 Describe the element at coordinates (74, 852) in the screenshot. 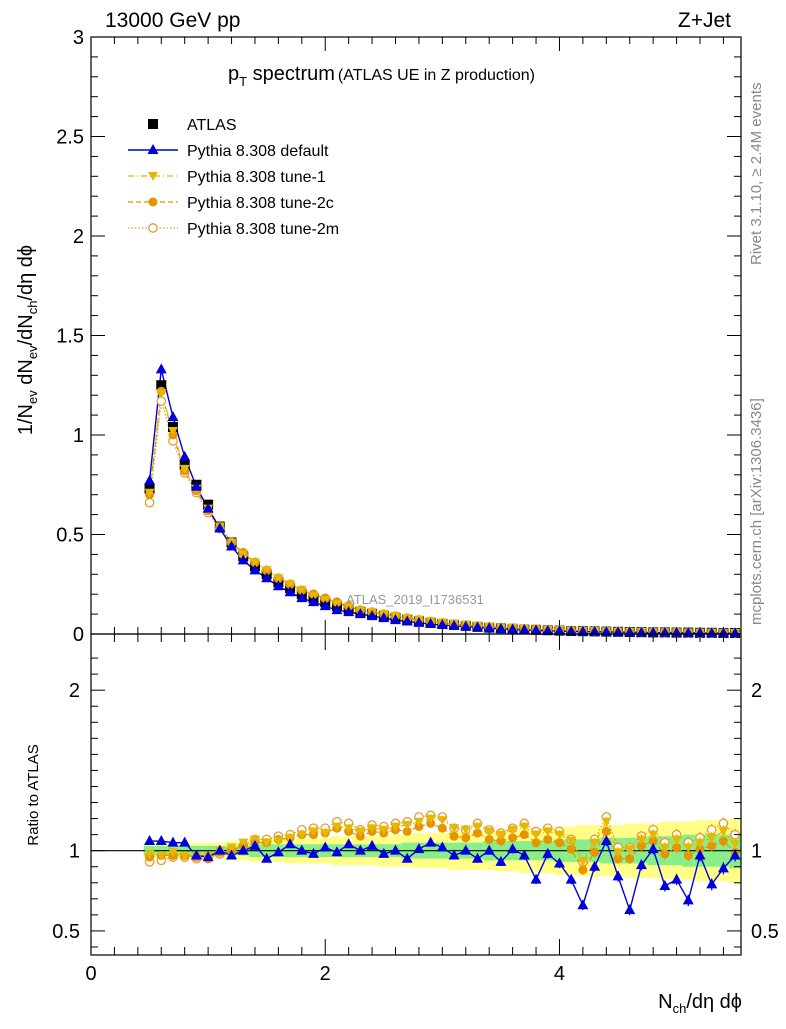

I see `ratio-y-tick-label: 1` at that location.